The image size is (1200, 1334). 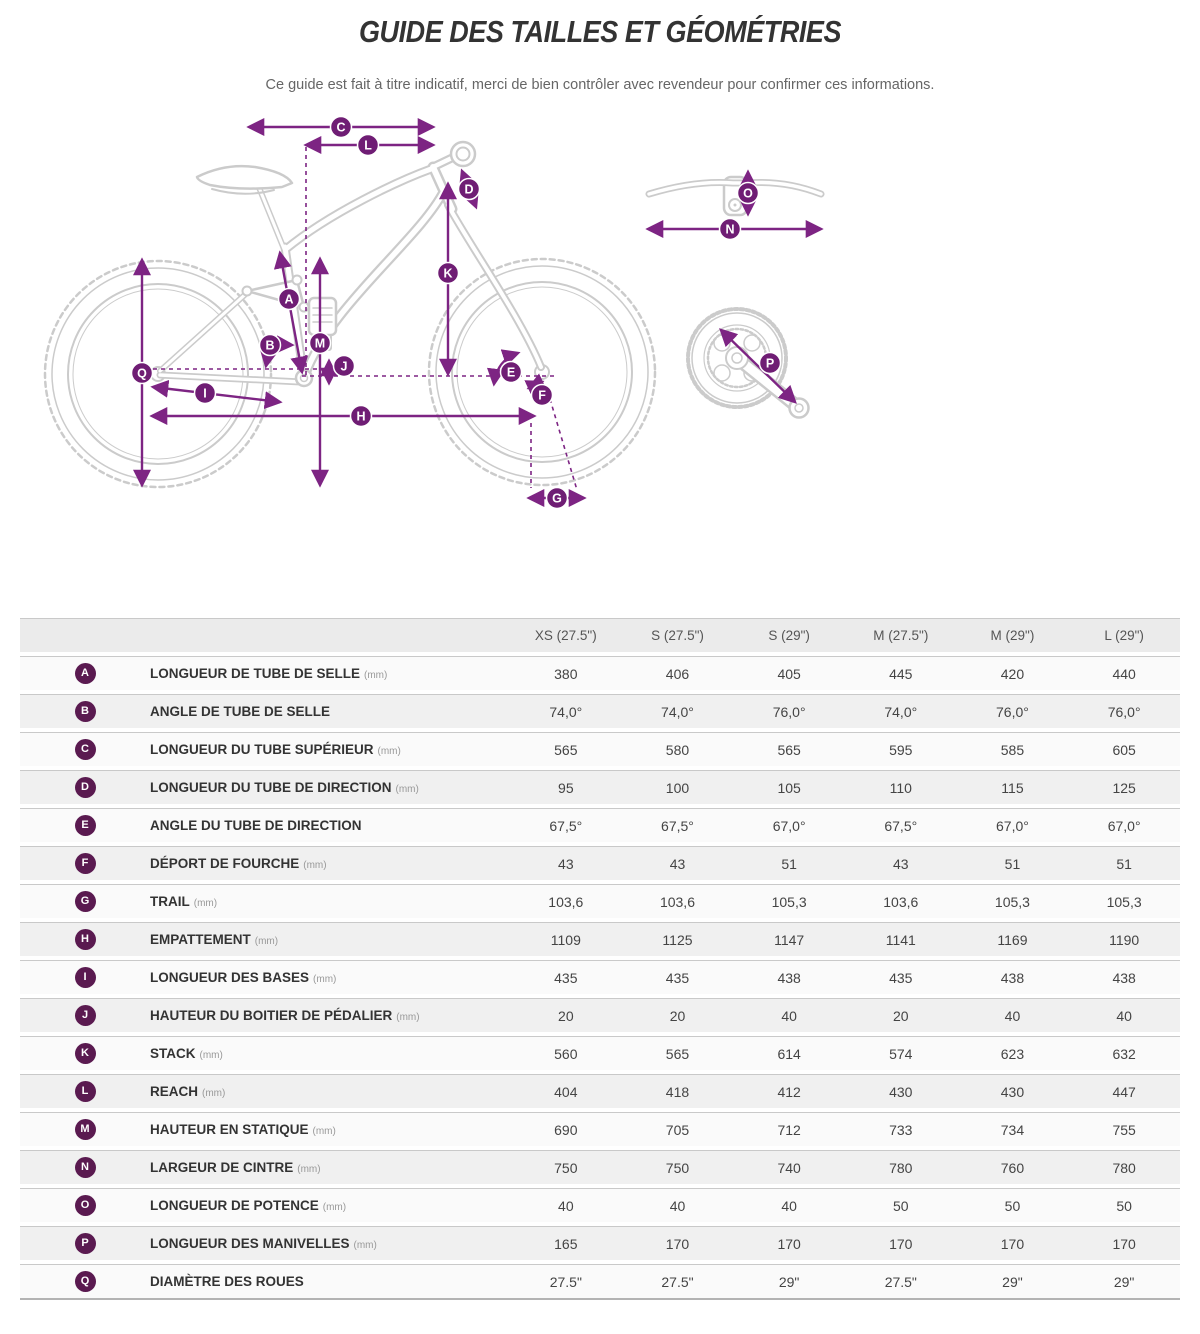 I want to click on svg-text: H, so click(x=360, y=416).